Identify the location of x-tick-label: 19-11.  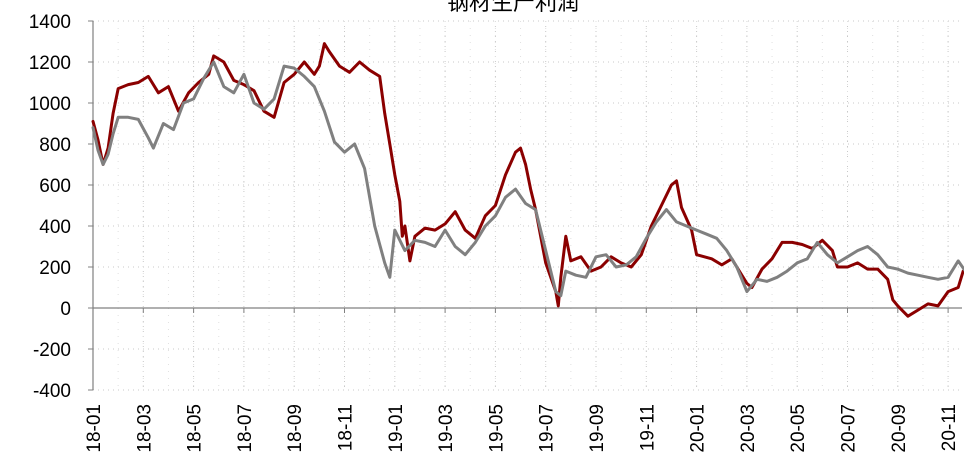
(647, 427).